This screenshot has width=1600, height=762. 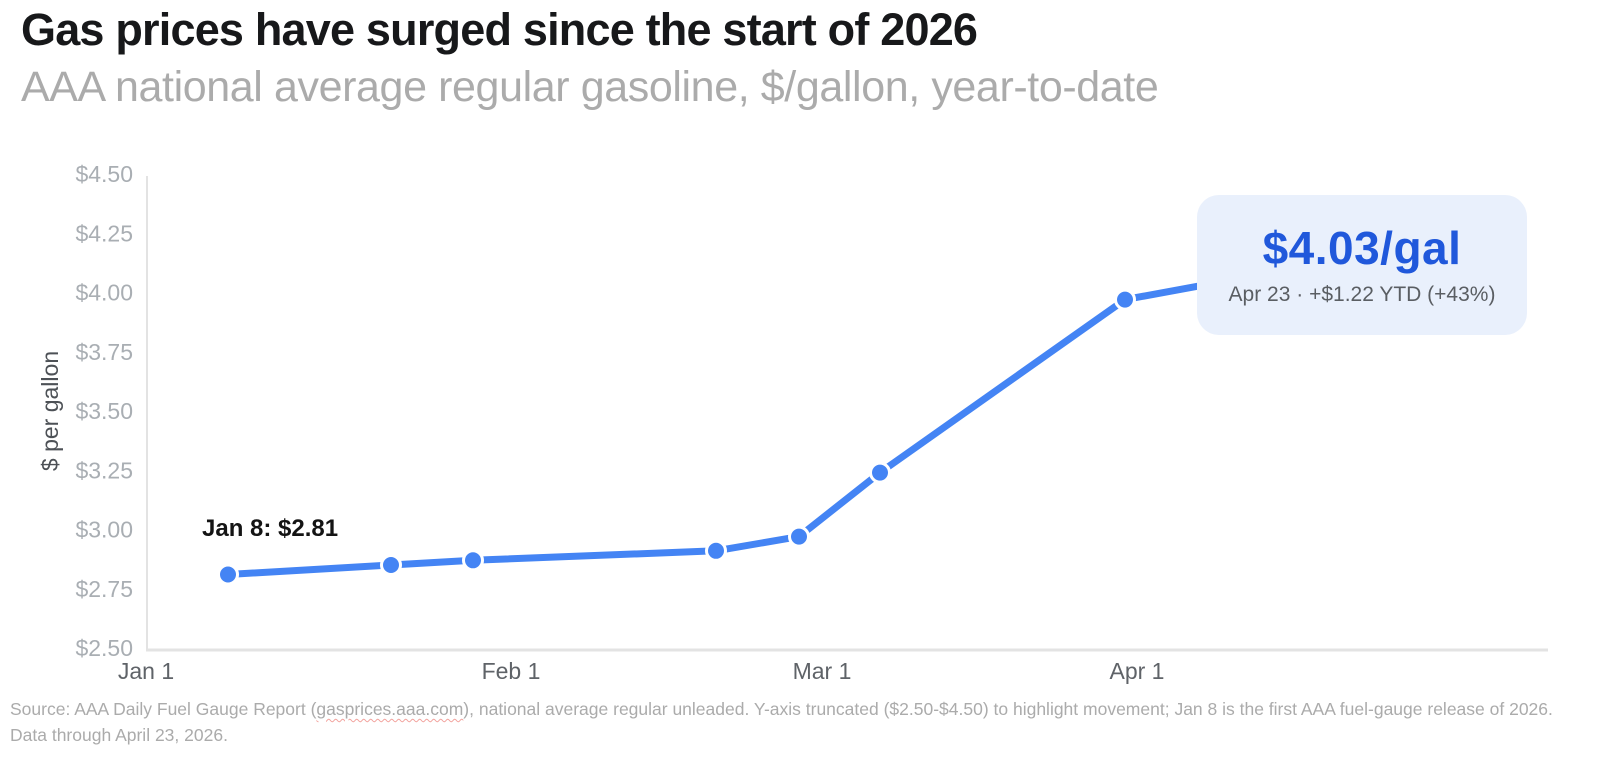 What do you see at coordinates (104, 411) in the screenshot?
I see `y-tick-label: $3.50` at bounding box center [104, 411].